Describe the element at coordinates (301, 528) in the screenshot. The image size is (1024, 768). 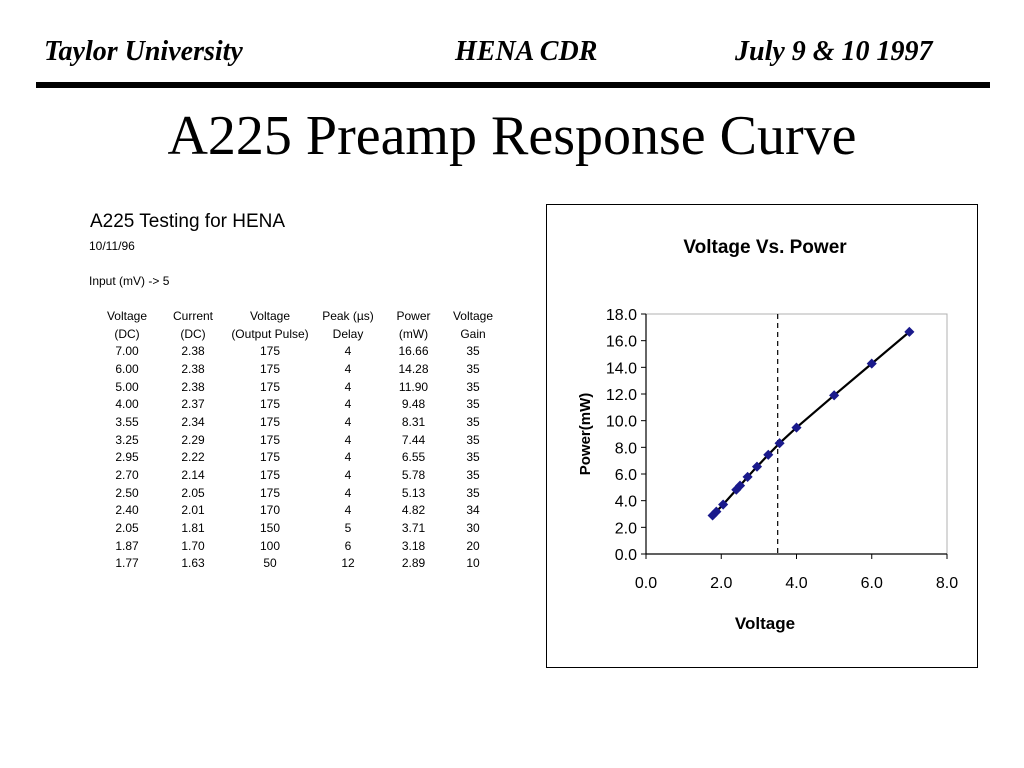
I see `table-row: 2.05 1.81 150 5 3.71 30` at that location.